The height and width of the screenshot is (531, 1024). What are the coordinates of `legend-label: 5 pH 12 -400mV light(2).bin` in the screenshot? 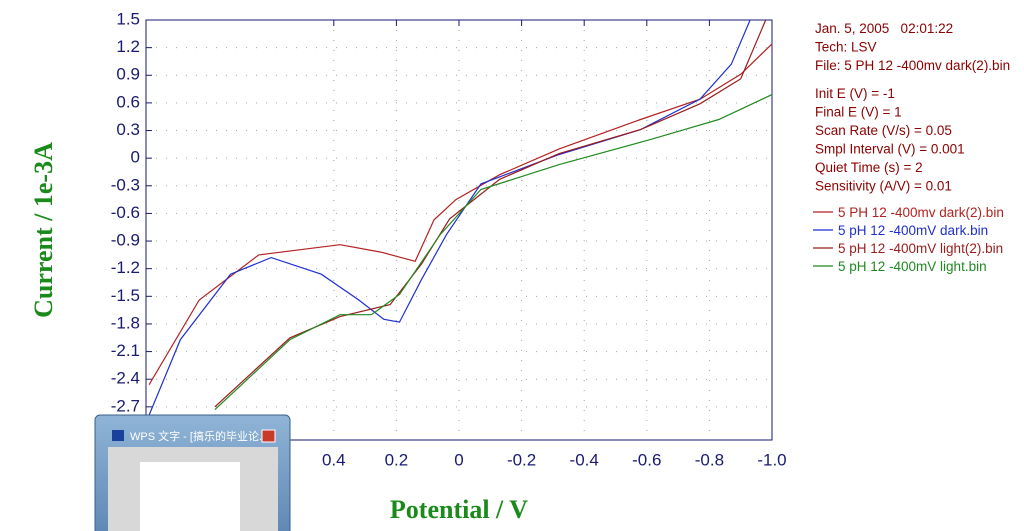 It's located at (920, 248).